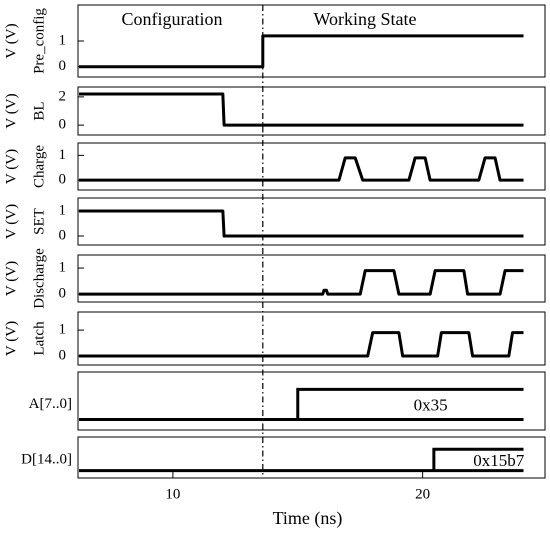 Image resolution: width=550 pixels, height=533 pixels. What do you see at coordinates (499, 460) in the screenshot?
I see `bus-value: 0x15b7` at bounding box center [499, 460].